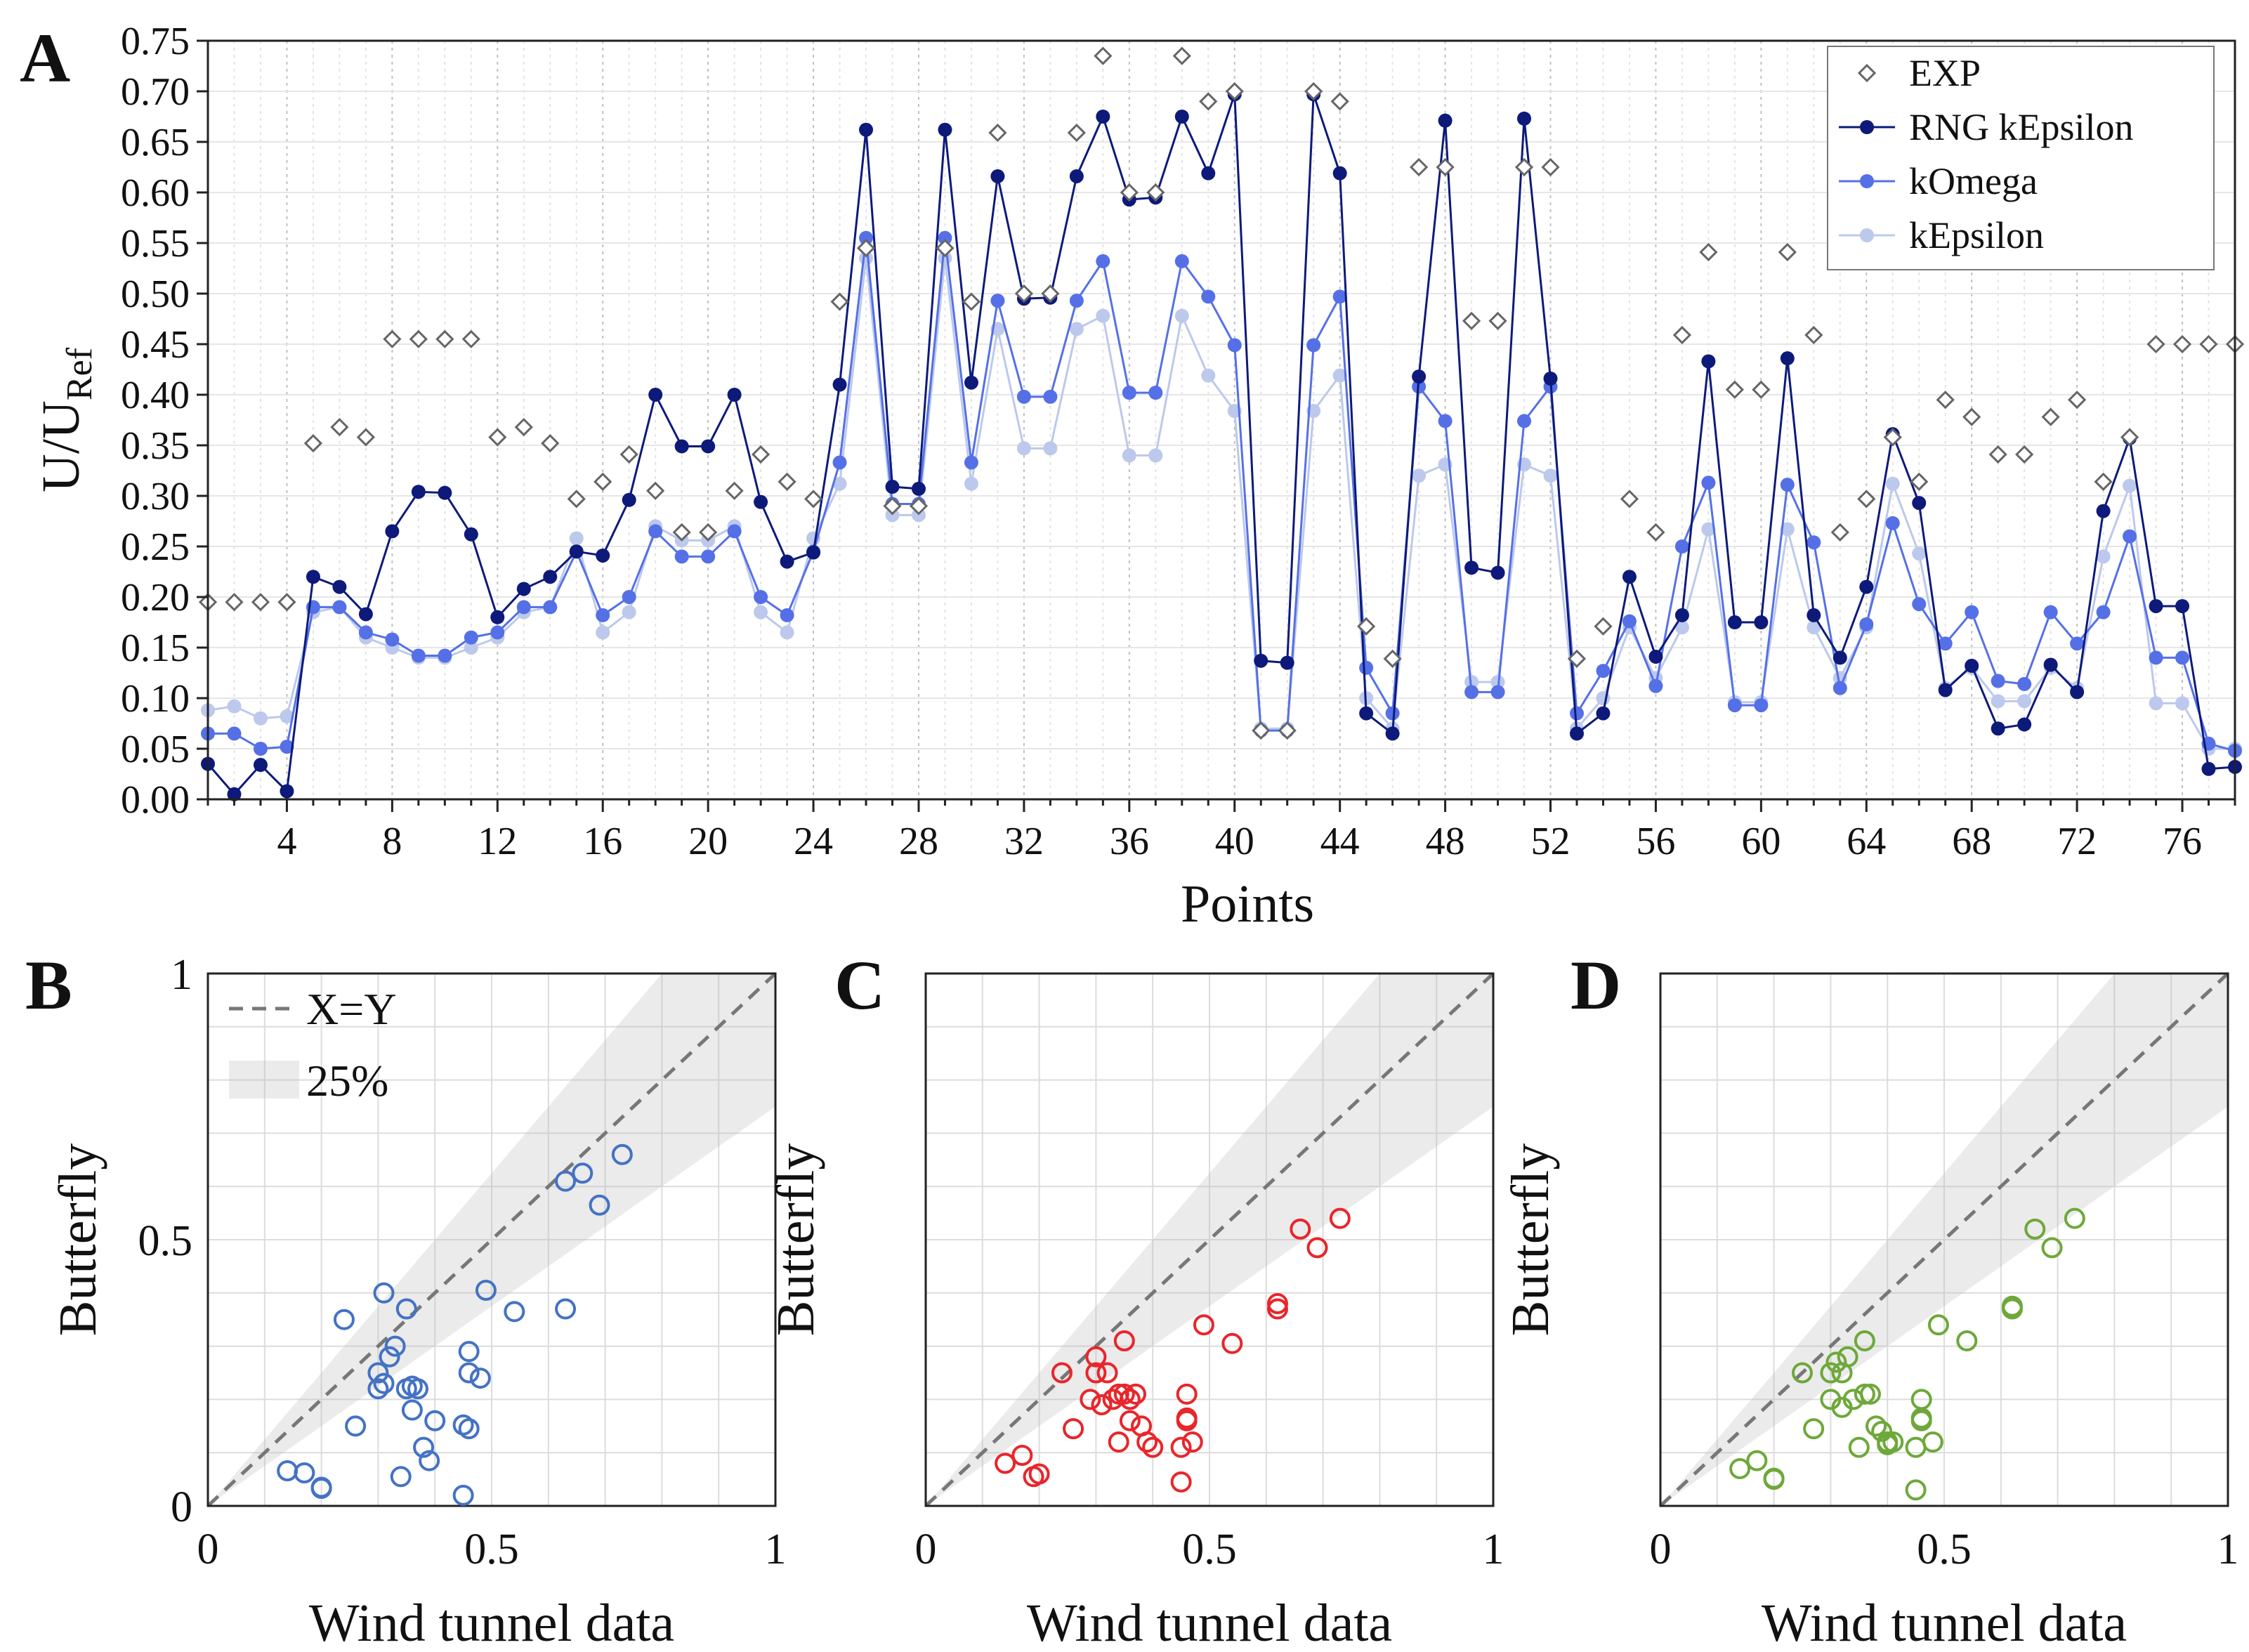 The image size is (2249, 1652). What do you see at coordinates (181, 1507) in the screenshot?
I see `panel-b-y-tick-label: 0` at bounding box center [181, 1507].